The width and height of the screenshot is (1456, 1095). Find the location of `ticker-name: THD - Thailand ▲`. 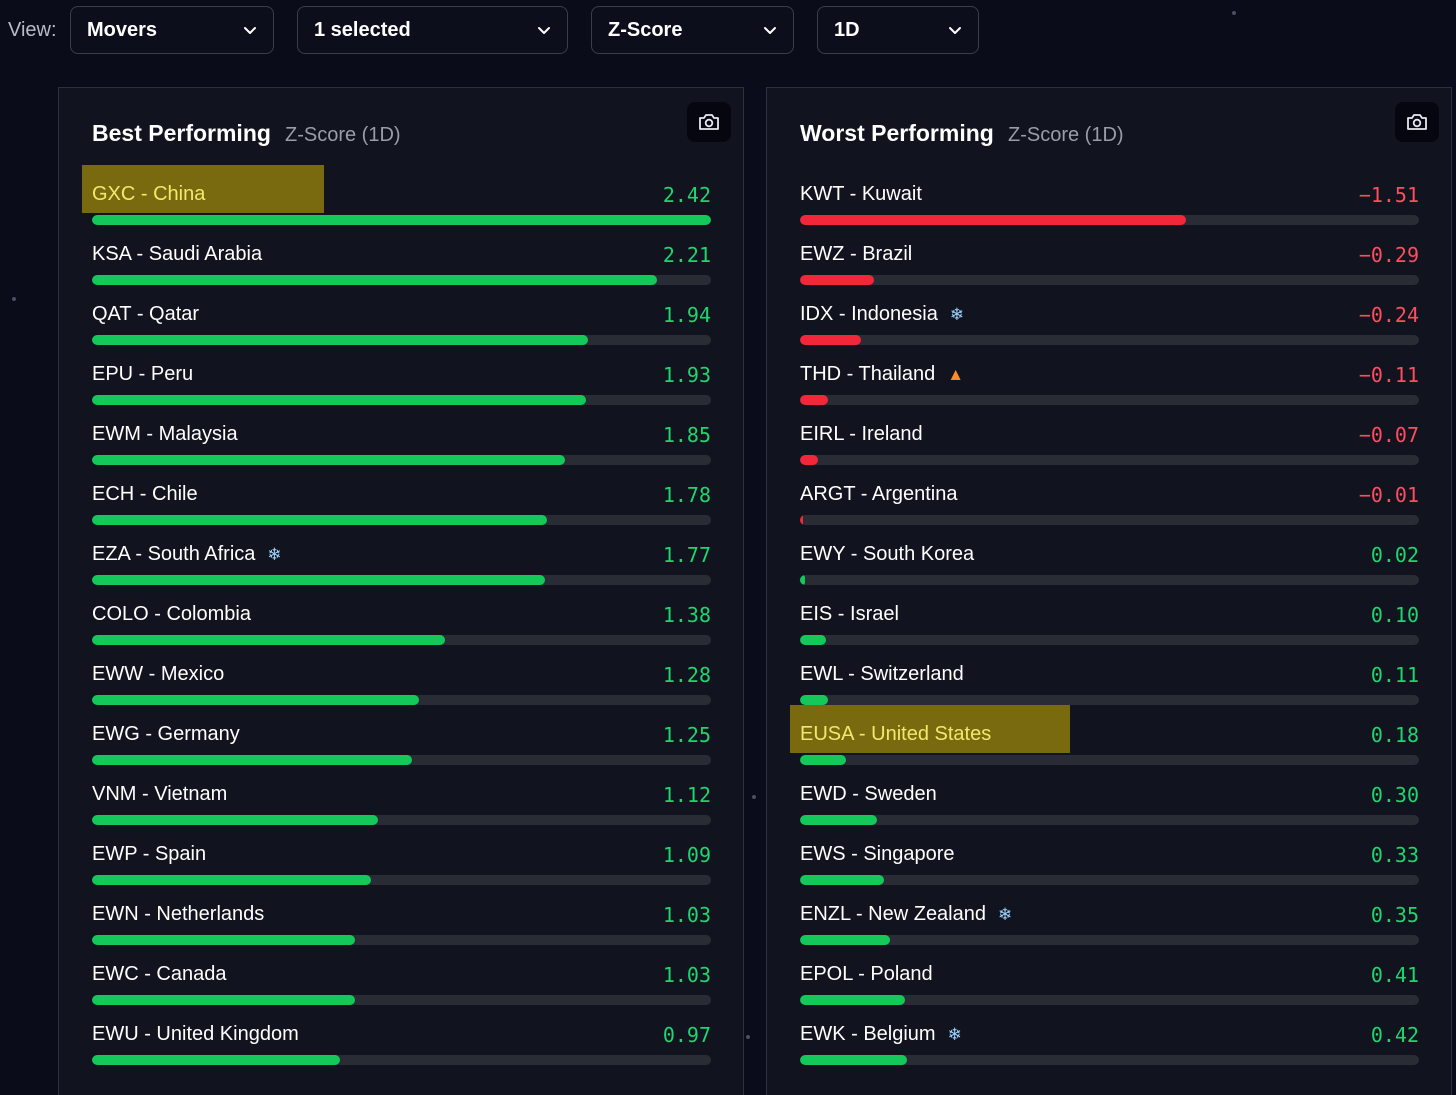

ticker-name: THD - Thailand ▲ is located at coordinates (882, 374).